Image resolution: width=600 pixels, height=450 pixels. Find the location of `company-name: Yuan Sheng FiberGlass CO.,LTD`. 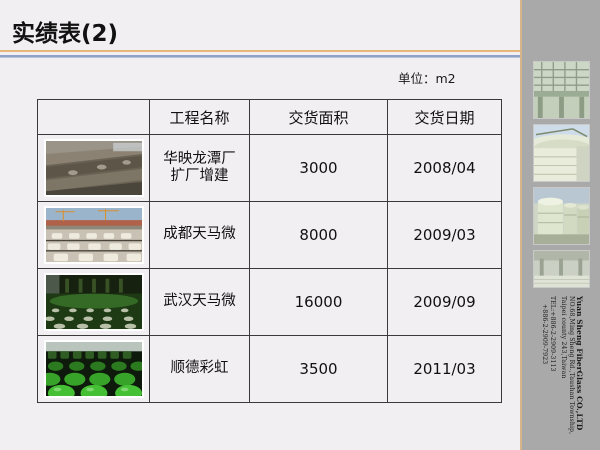

company-name: Yuan Sheng FiberGlass CO.,LTD is located at coordinates (579, 363).